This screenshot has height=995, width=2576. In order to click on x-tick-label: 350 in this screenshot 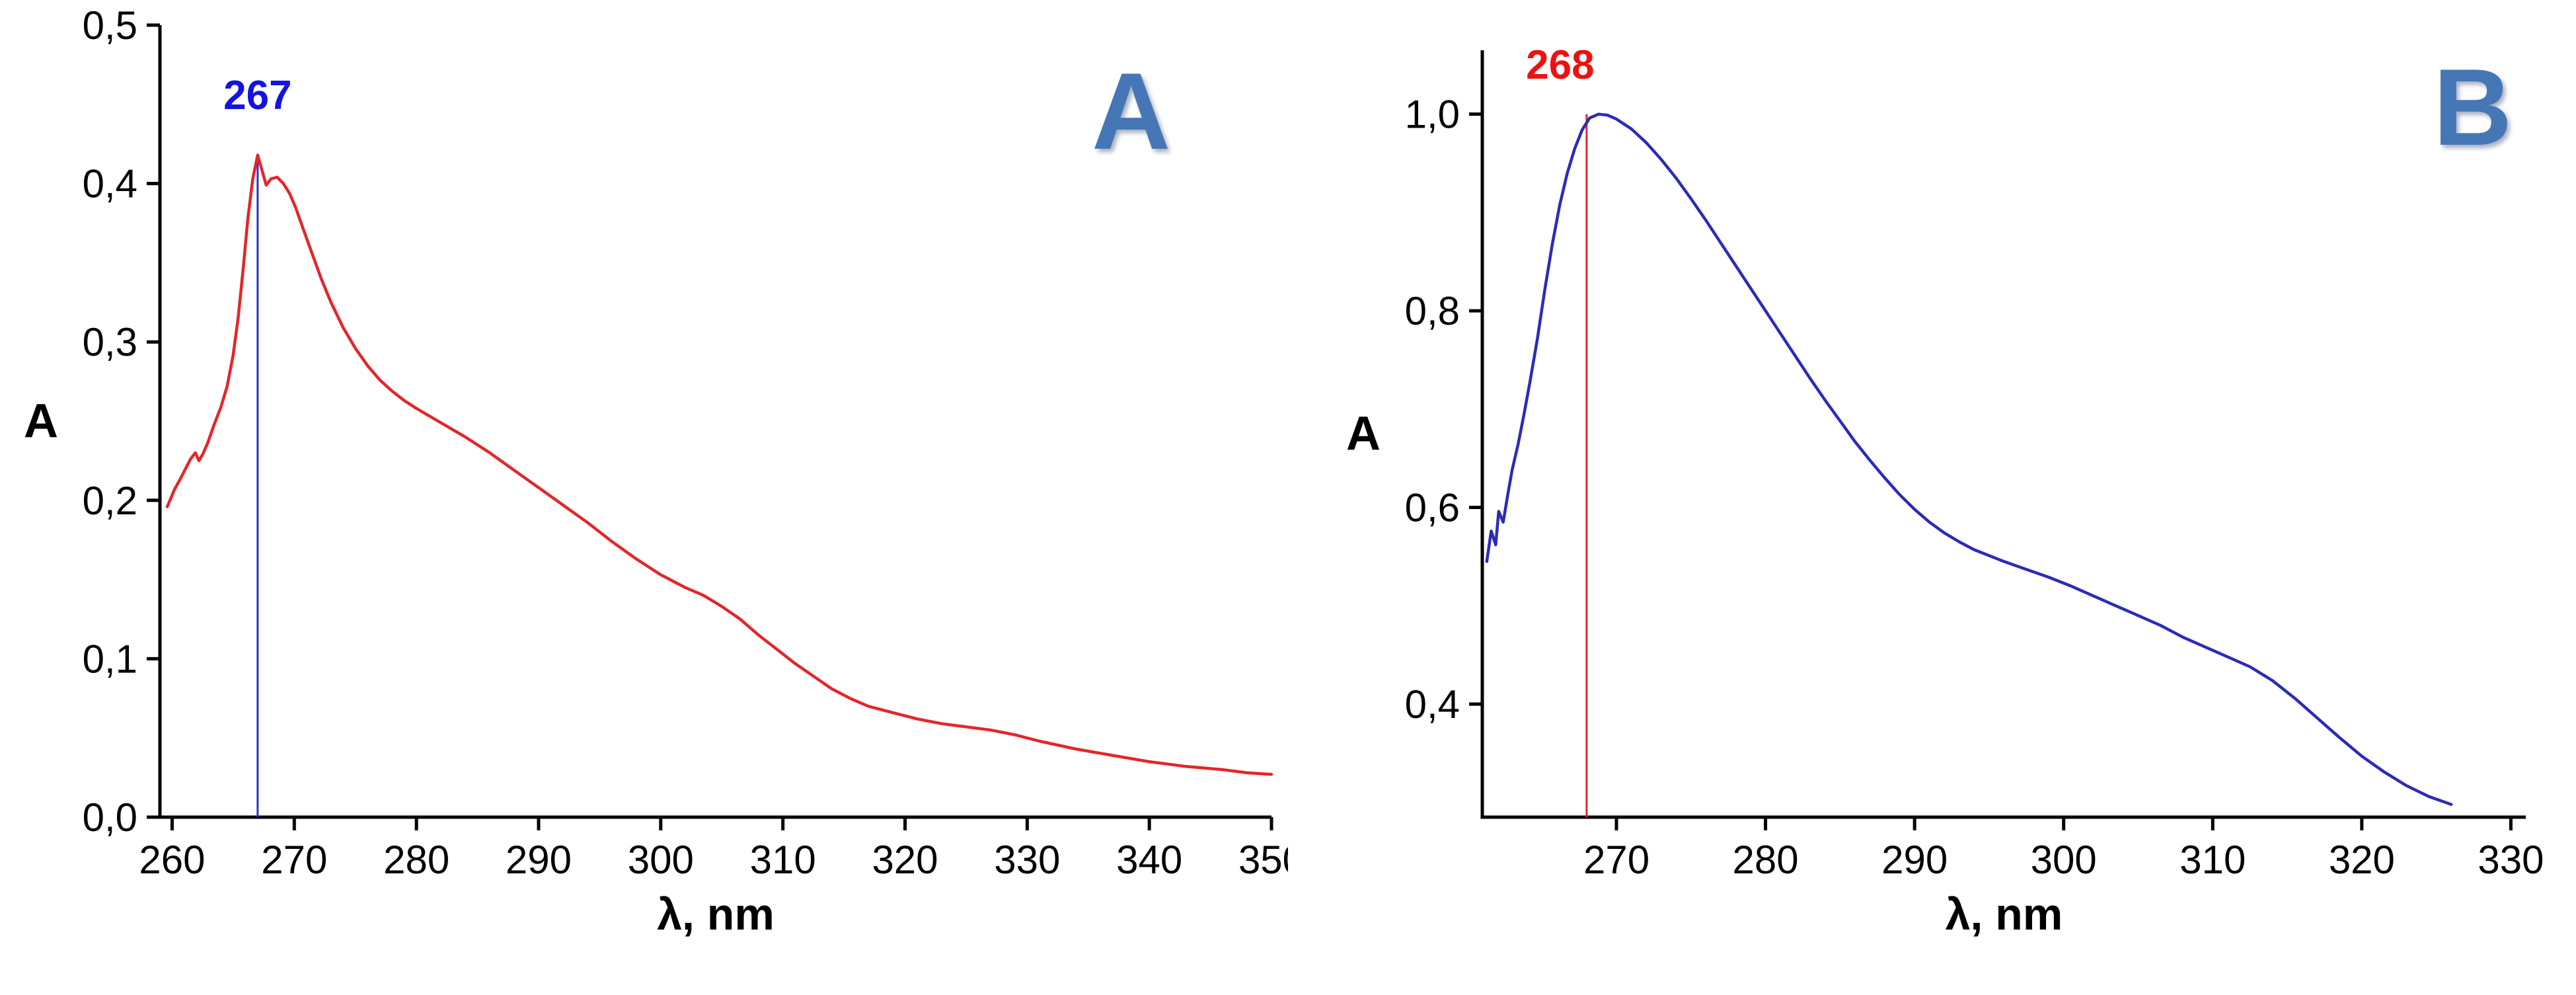, I will do `click(1263, 860)`.